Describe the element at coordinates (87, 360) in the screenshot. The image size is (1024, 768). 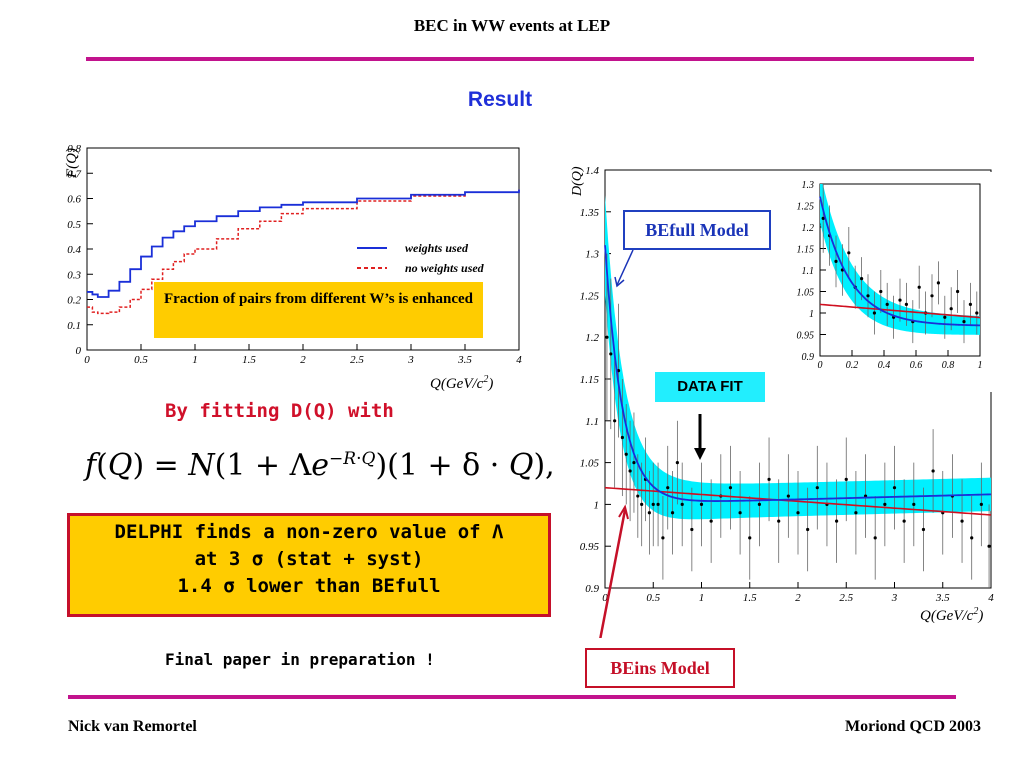
I see `fq-xtick-label: 0` at that location.